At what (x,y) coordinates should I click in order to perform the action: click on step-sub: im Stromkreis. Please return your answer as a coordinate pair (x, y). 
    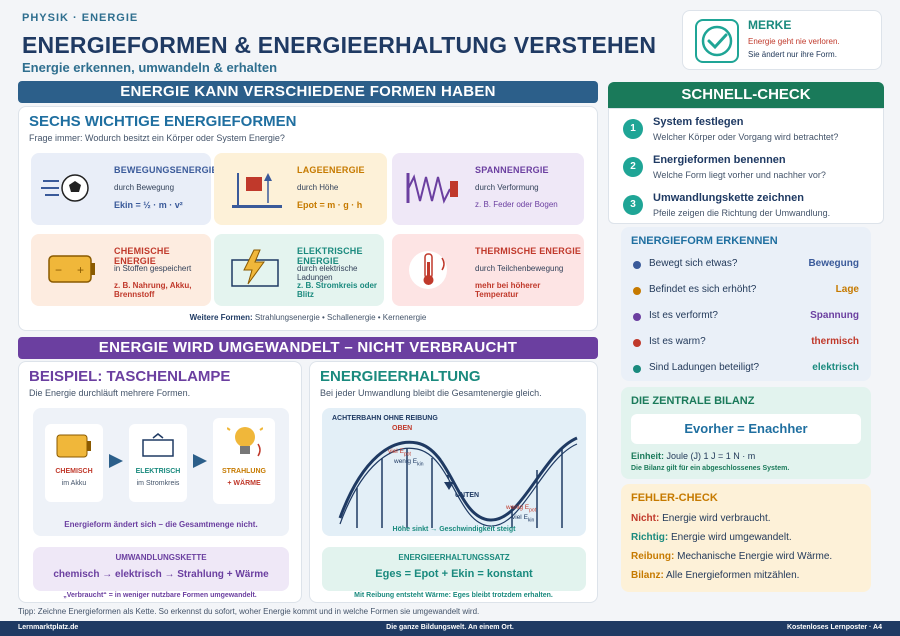
    Looking at the image, I should click on (158, 483).